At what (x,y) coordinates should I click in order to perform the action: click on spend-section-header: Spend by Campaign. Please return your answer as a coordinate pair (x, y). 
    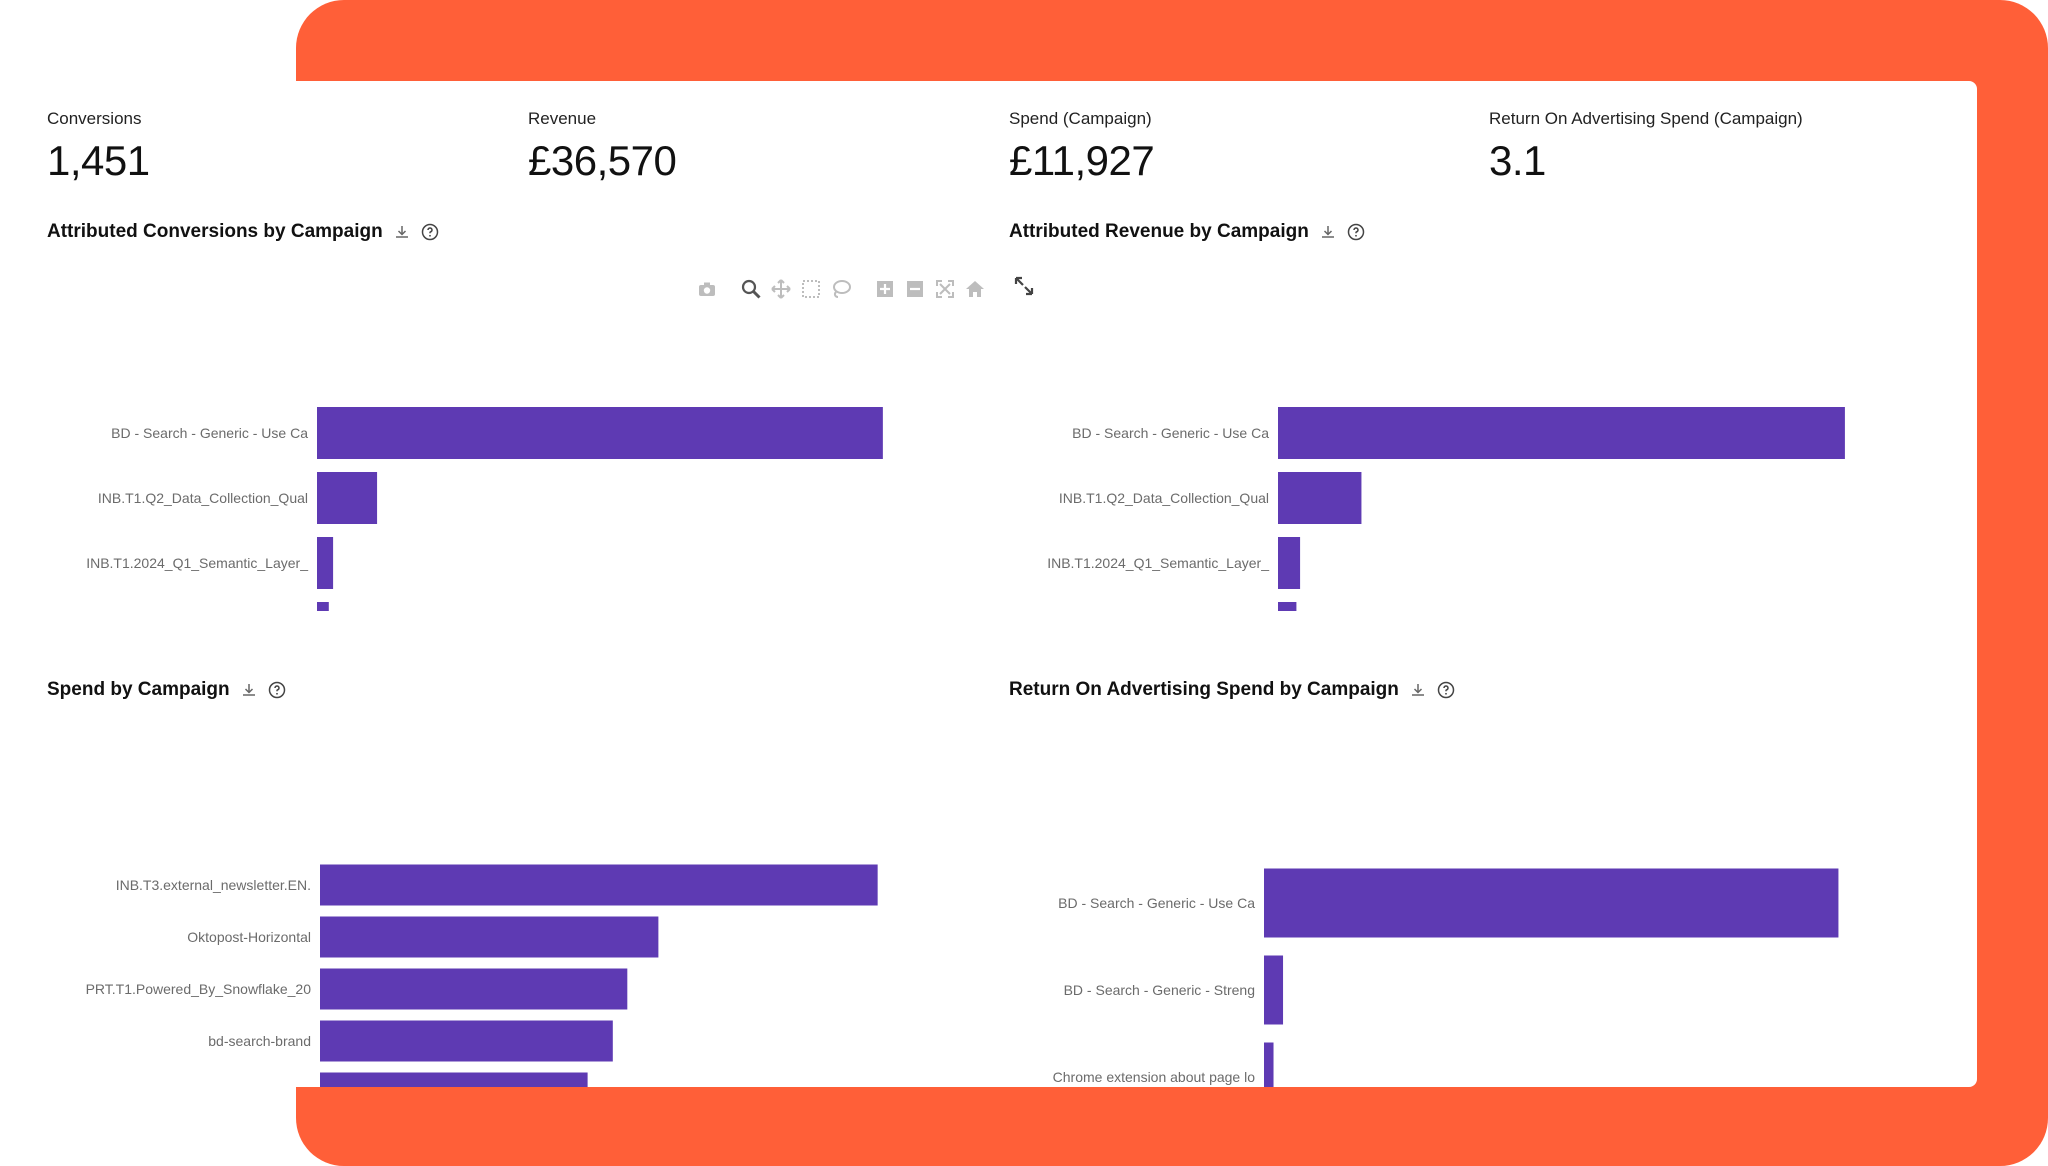
    Looking at the image, I should click on (166, 690).